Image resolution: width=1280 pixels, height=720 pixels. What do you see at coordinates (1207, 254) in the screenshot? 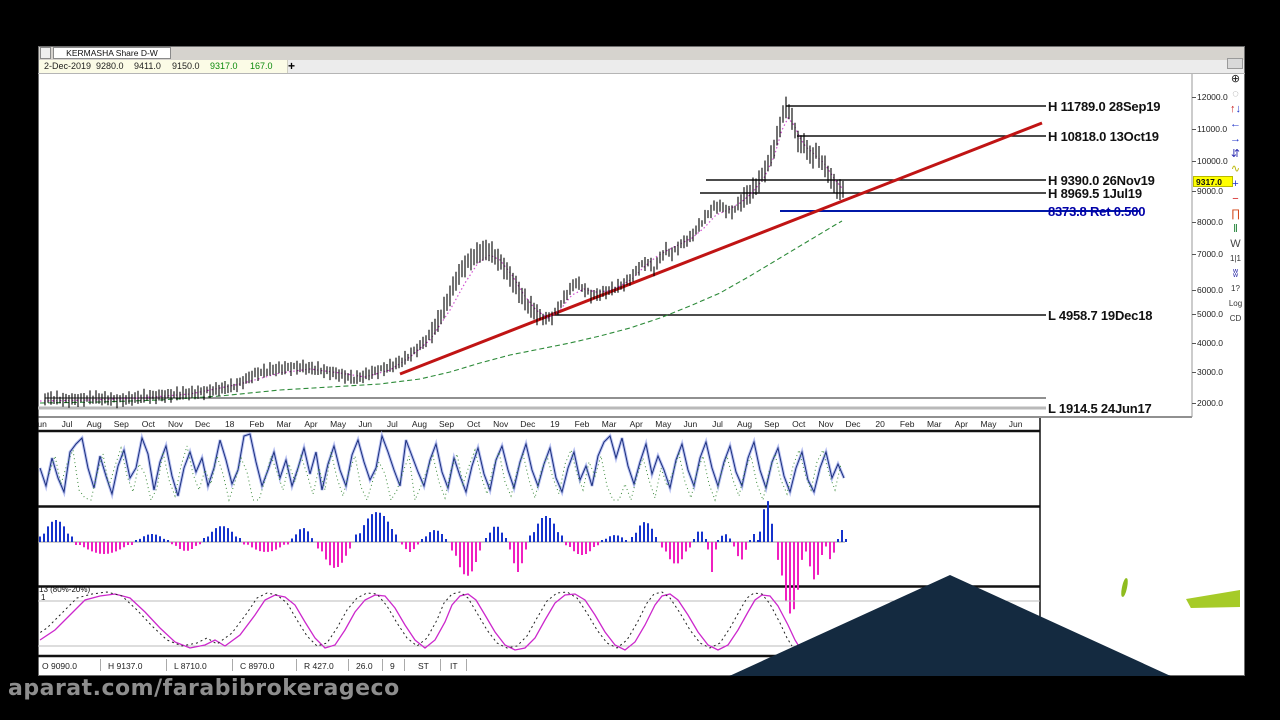
I see `price-tick-label: 7000.0` at bounding box center [1207, 254].